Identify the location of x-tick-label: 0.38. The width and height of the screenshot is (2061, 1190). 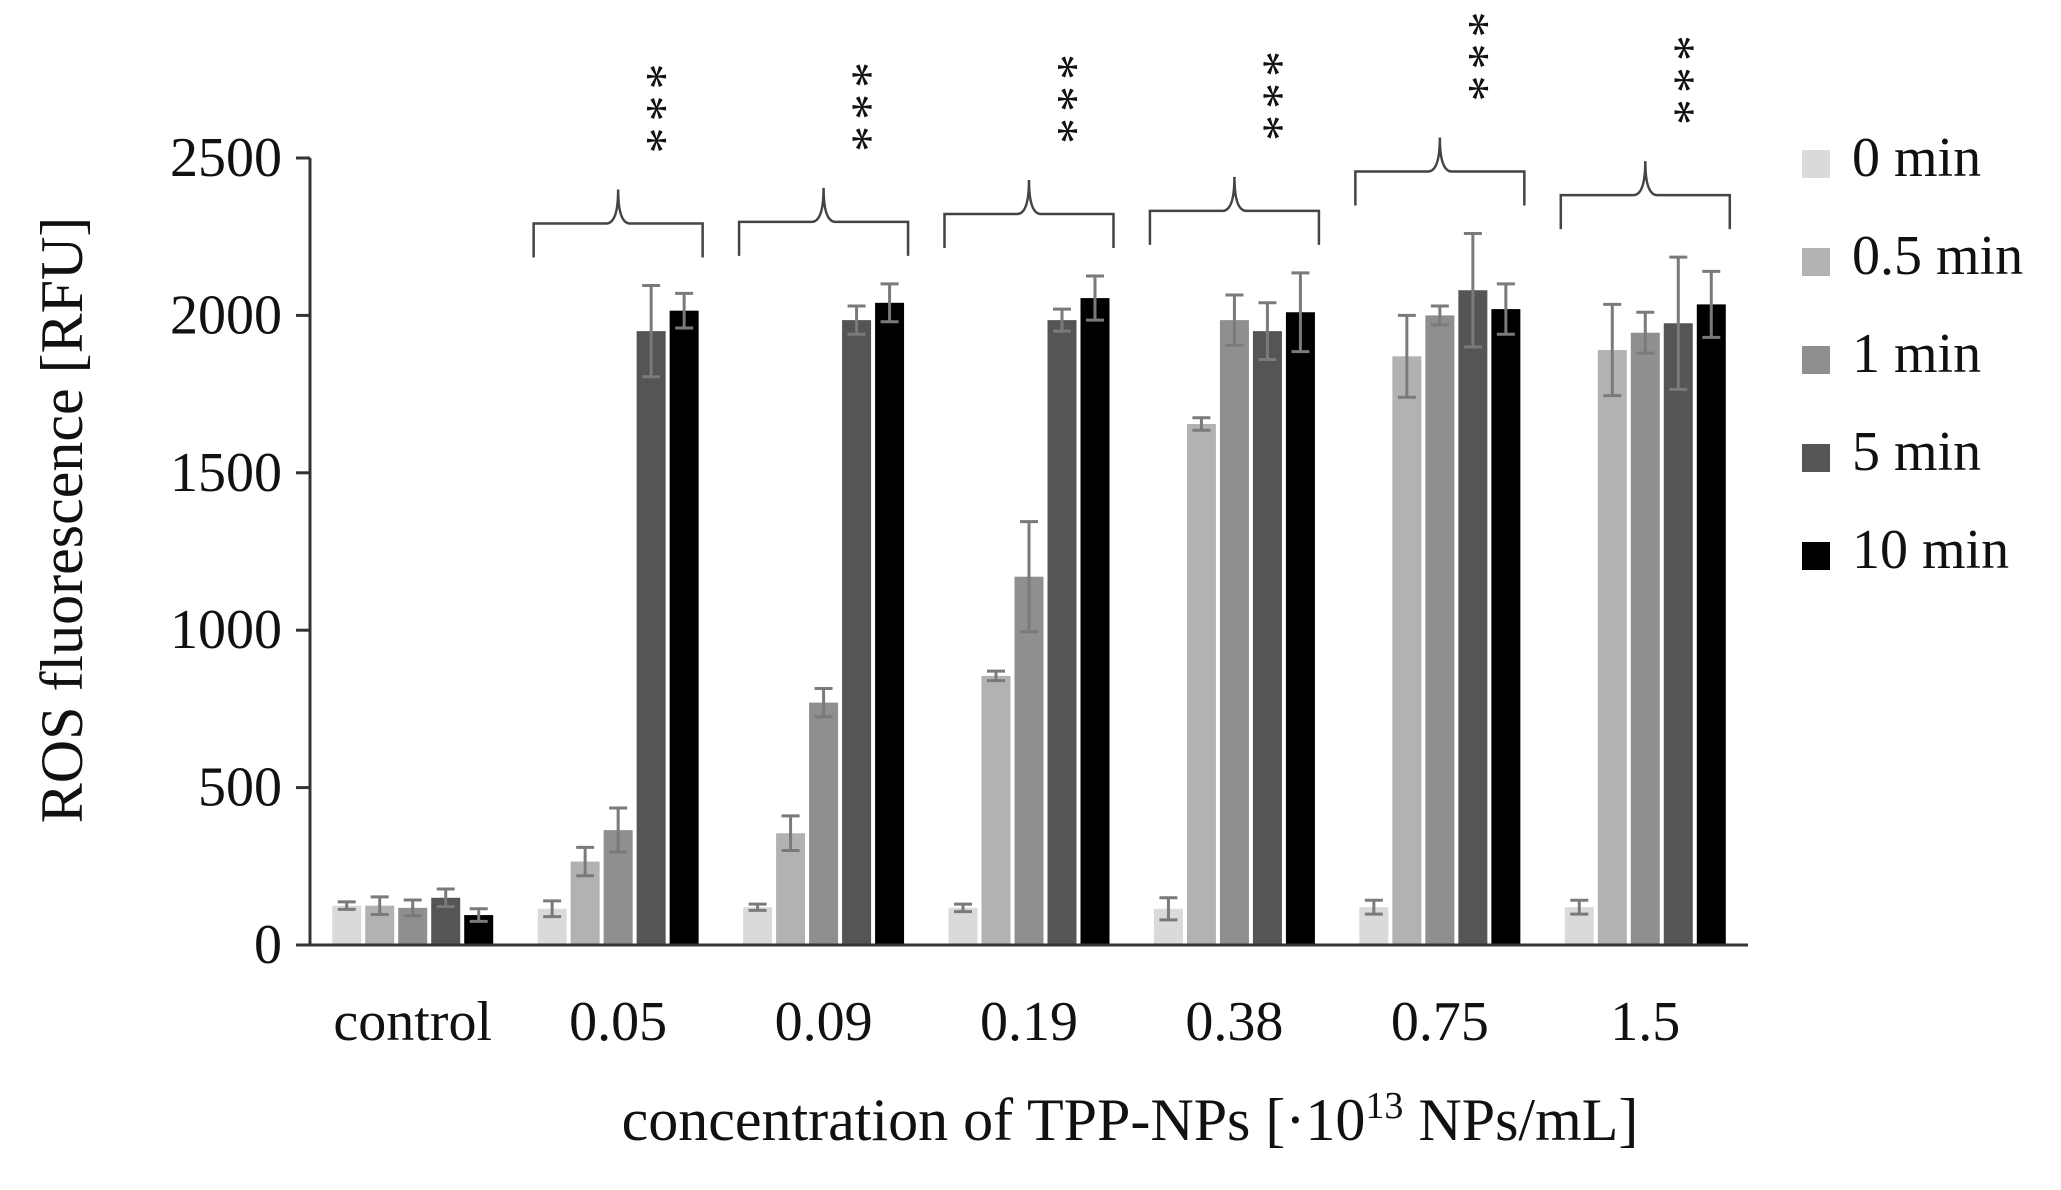
(1234, 1022).